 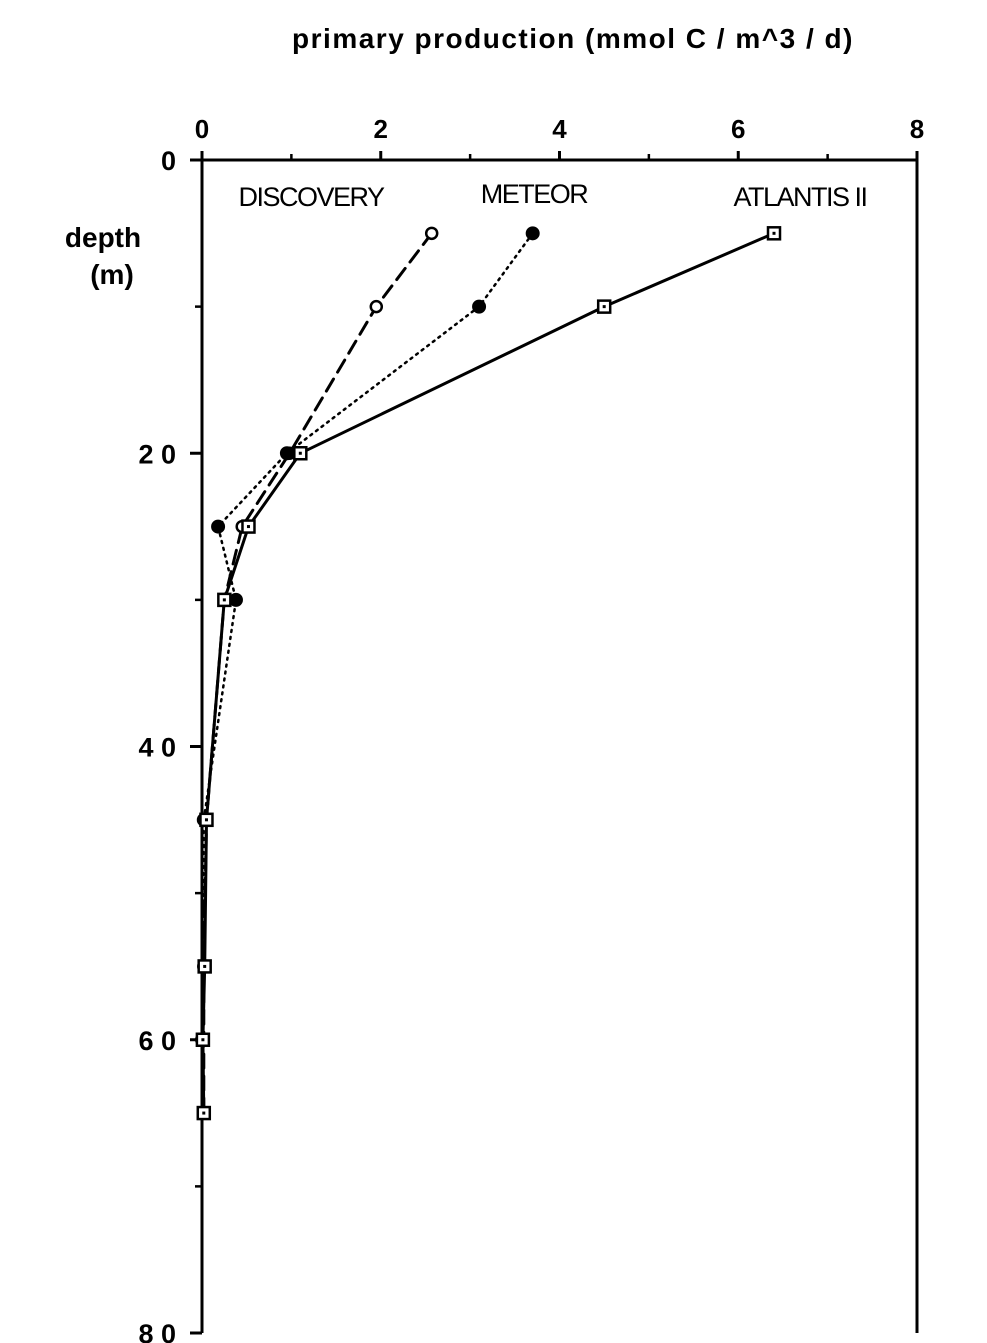 What do you see at coordinates (535, 194) in the screenshot?
I see `series-label-meteor: METEOR` at bounding box center [535, 194].